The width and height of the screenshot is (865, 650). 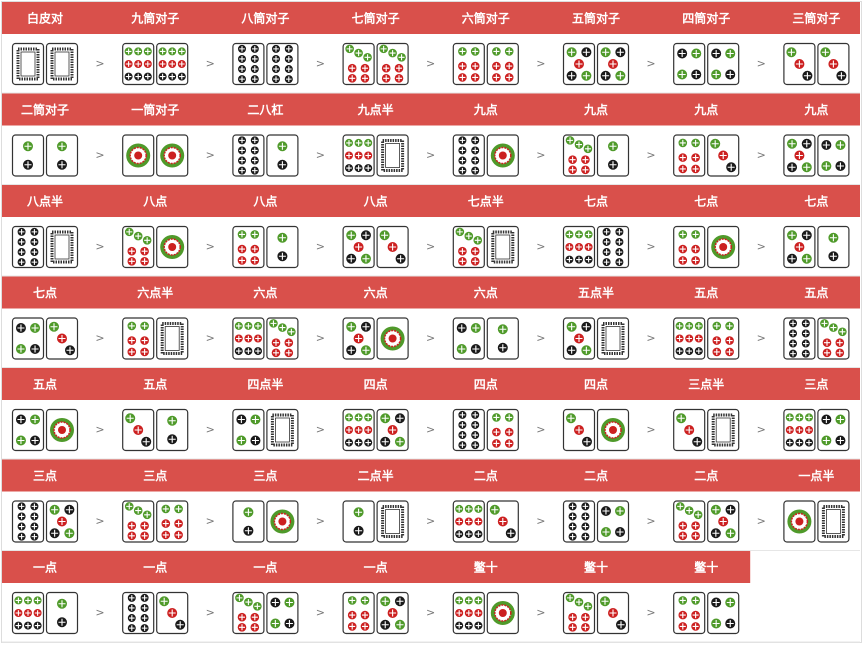 I want to click on hand-label: 一筒对子, so click(x=155, y=109).